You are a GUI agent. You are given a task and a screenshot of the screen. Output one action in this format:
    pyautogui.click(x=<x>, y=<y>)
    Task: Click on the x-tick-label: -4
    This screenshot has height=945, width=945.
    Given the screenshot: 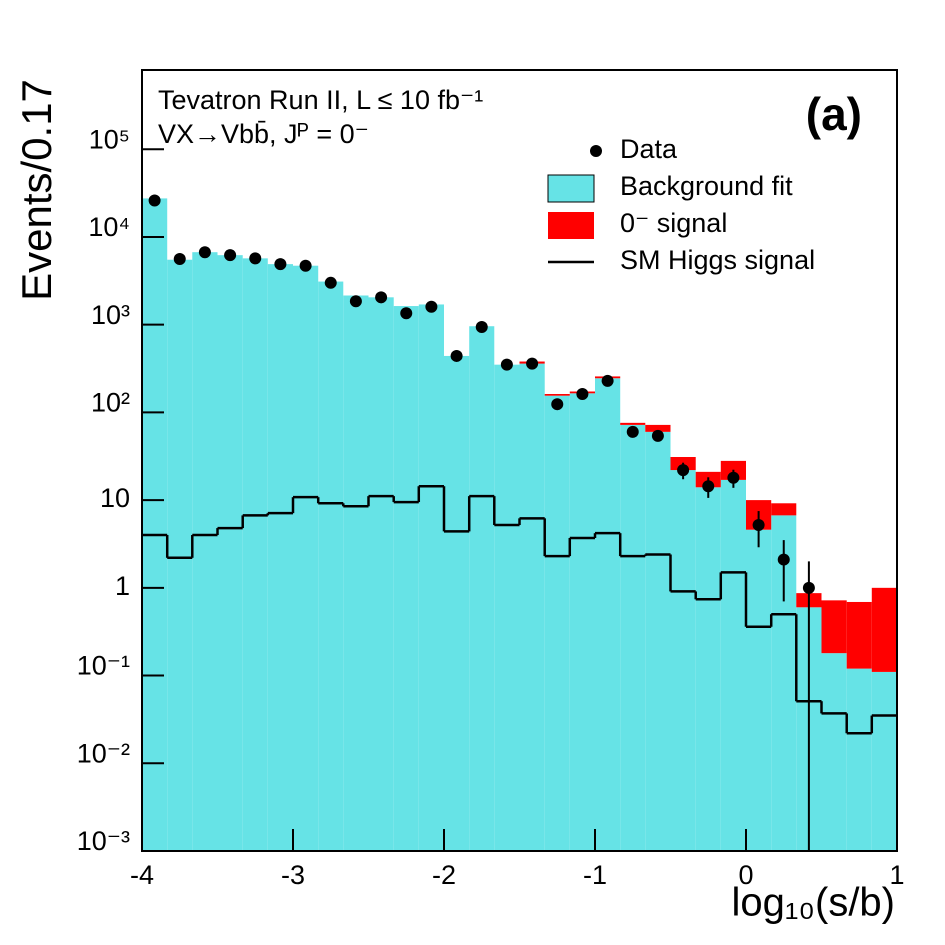 What is the action you would take?
    pyautogui.click(x=142, y=875)
    